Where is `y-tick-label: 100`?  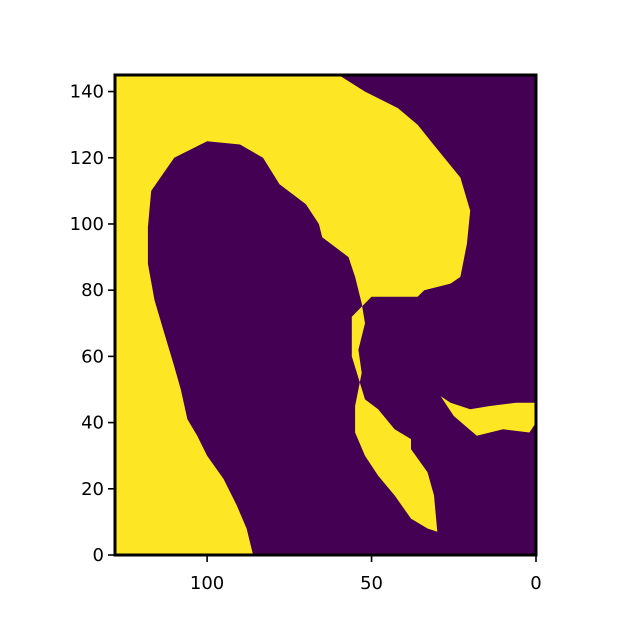 y-tick-label: 100 is located at coordinates (87, 224).